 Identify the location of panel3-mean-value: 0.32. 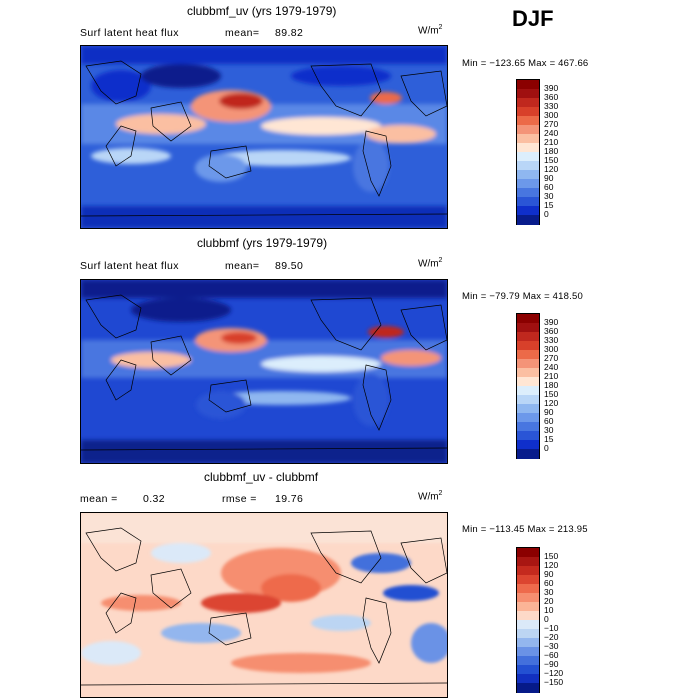
(154, 499).